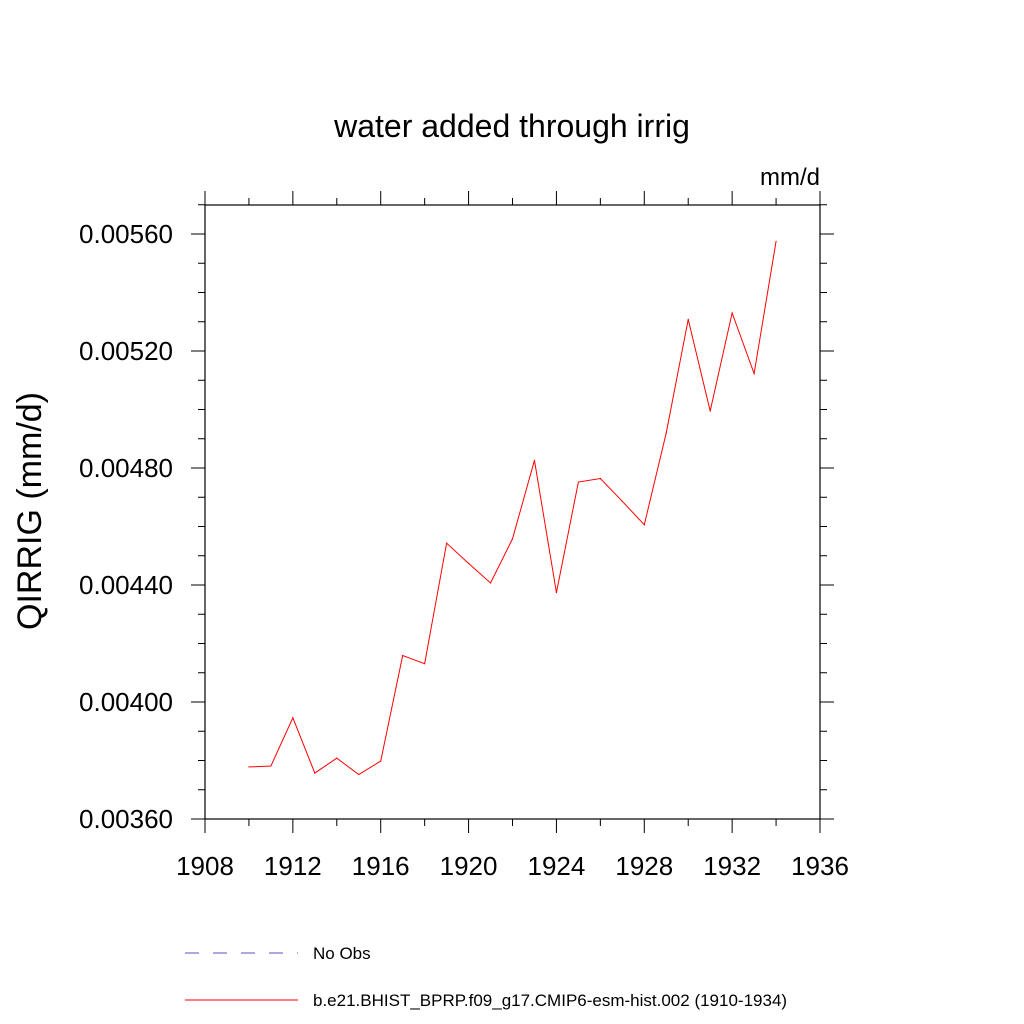  I want to click on x-tick-label: 1920, so click(469, 866).